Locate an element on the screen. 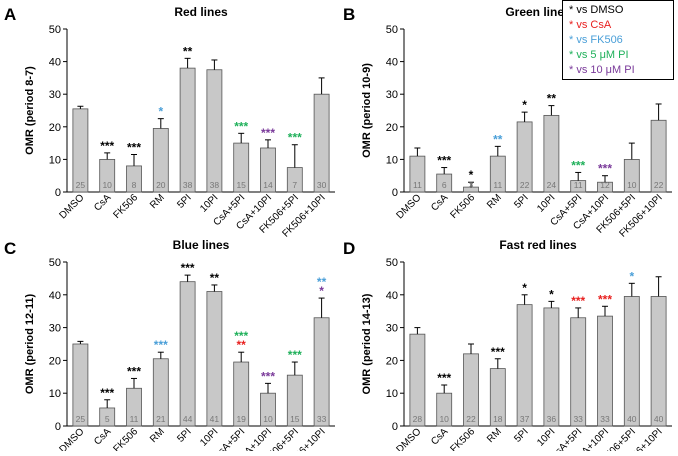  n-label: 14 is located at coordinates (268, 185).